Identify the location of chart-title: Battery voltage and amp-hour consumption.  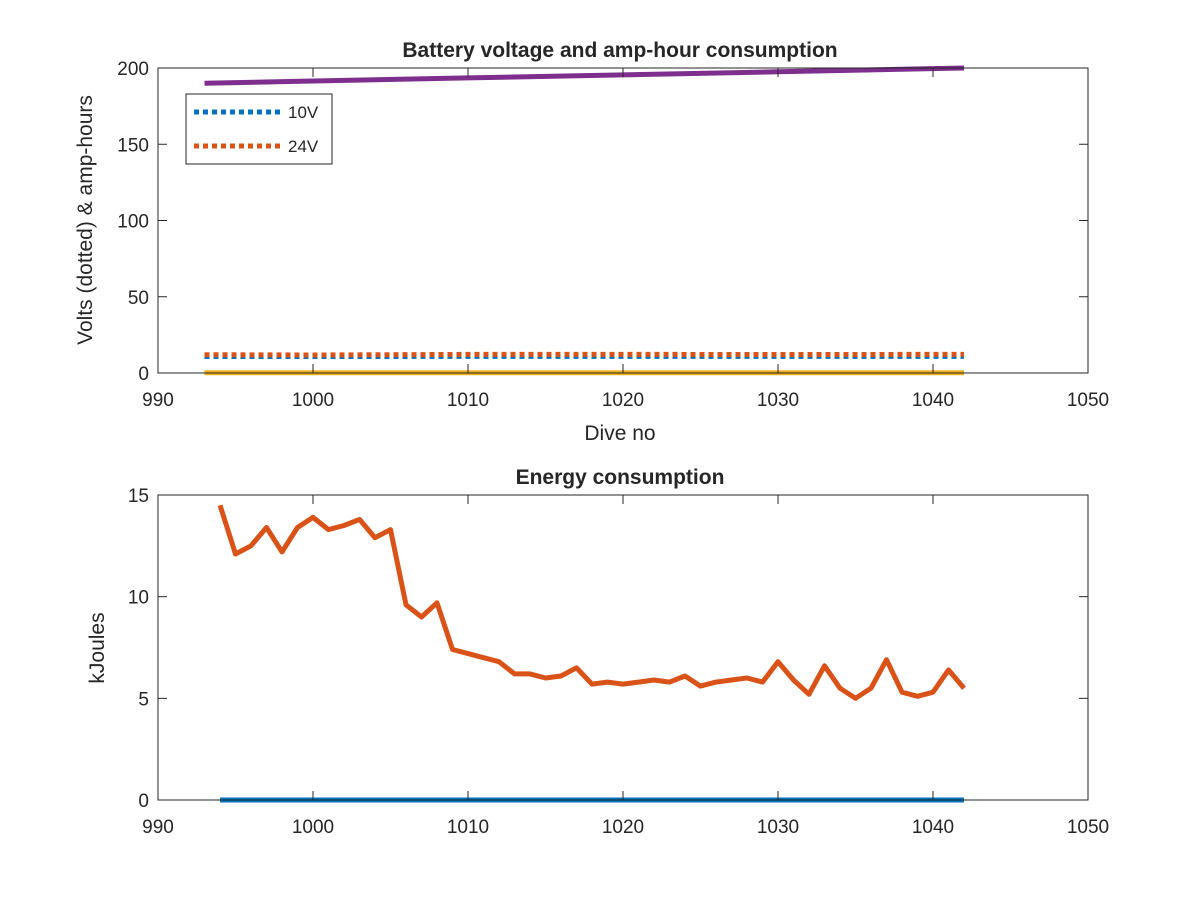
(619, 50).